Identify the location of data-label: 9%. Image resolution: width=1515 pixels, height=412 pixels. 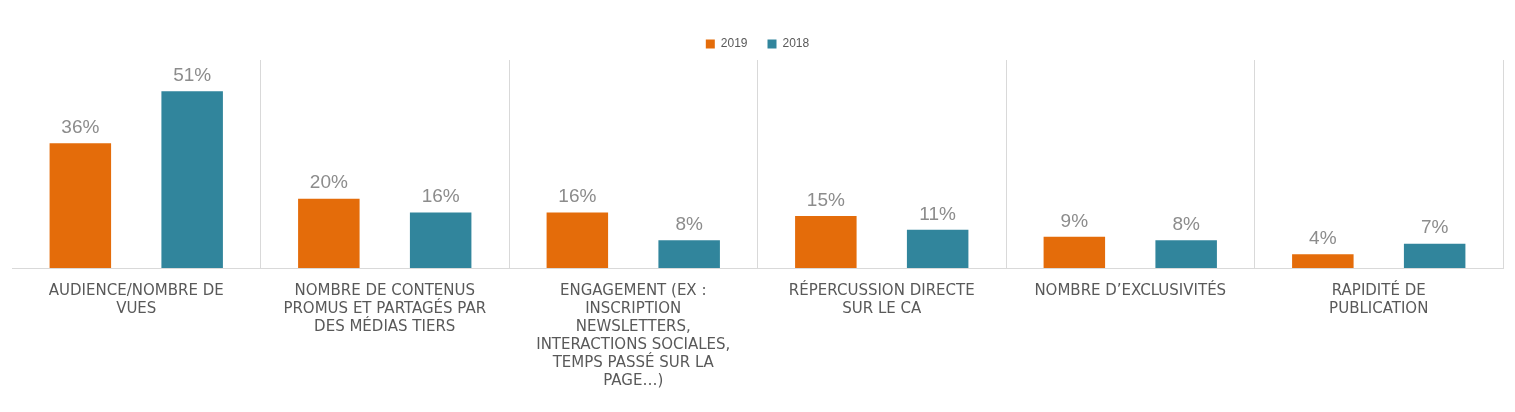
(1074, 220).